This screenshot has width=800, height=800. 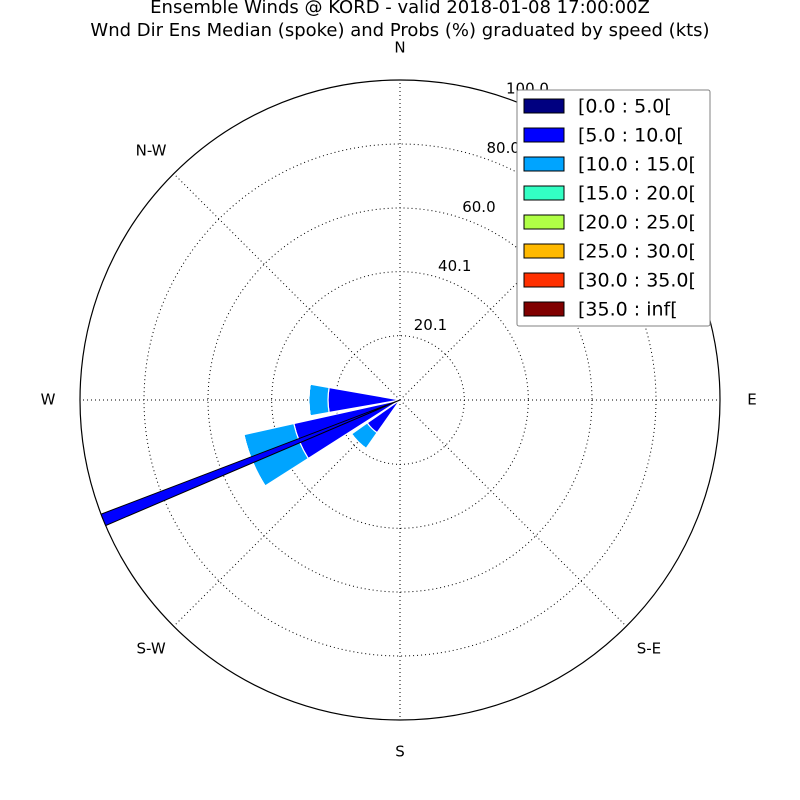 What do you see at coordinates (637, 194) in the screenshot?
I see `legend-label: [15.0 : 20.0[` at bounding box center [637, 194].